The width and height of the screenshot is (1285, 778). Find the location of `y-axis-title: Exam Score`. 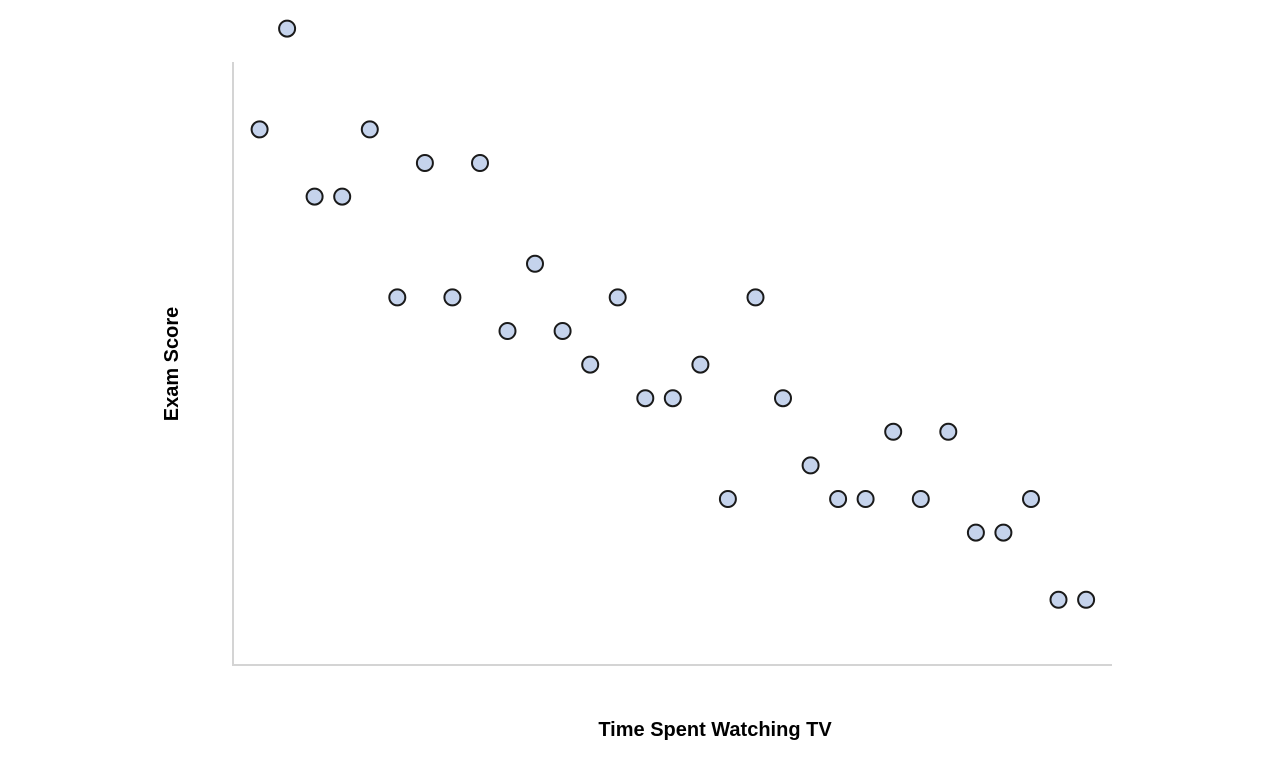

y-axis-title: Exam Score is located at coordinates (172, 364).